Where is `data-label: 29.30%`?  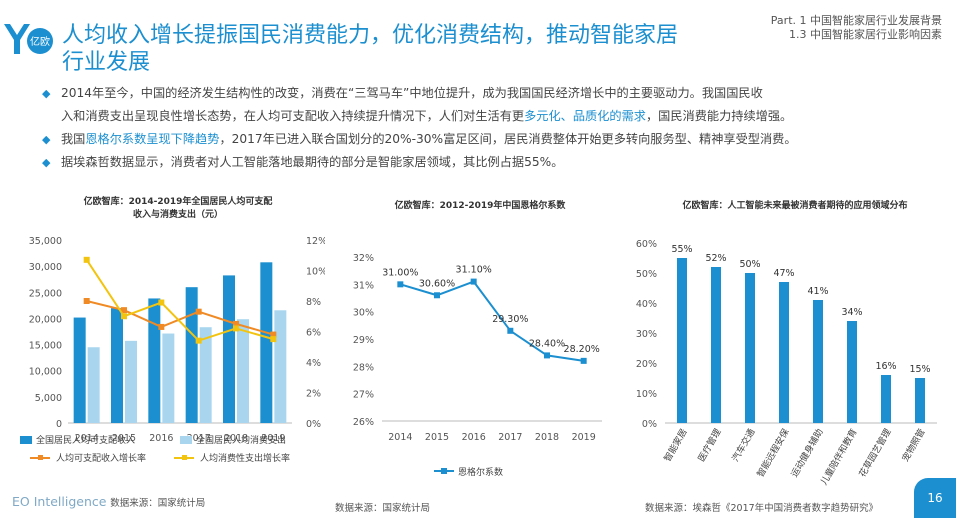
data-label: 29.30% is located at coordinates (510, 319).